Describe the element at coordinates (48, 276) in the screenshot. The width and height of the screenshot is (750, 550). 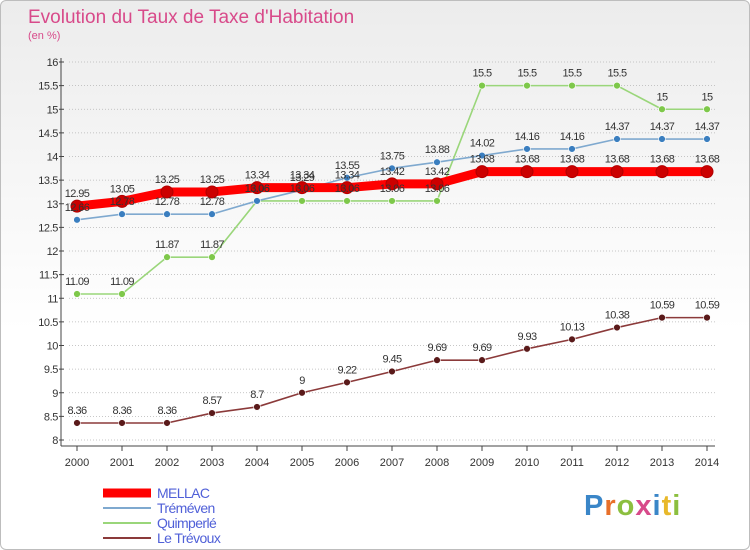
I see `y-tick-label: 11.5` at that location.